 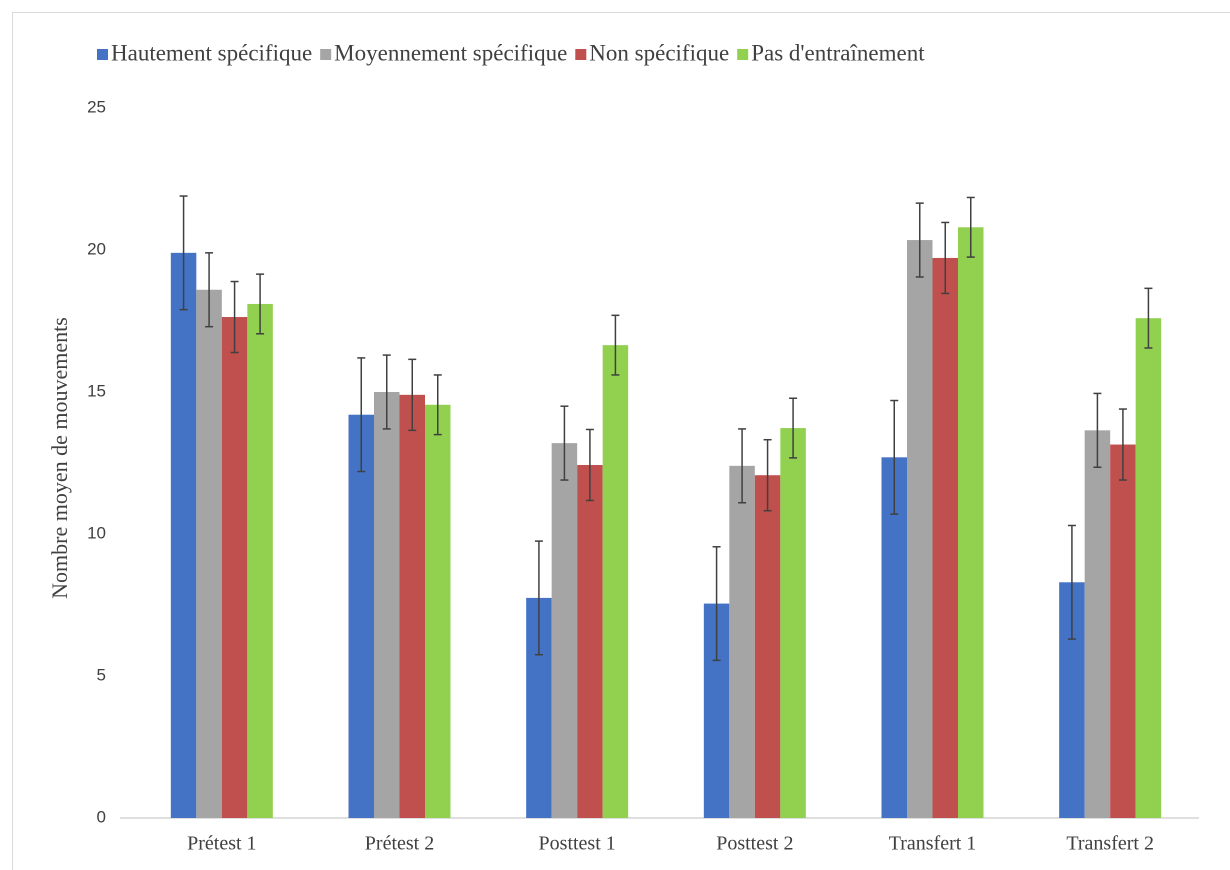 What do you see at coordinates (933, 844) in the screenshot?
I see `x-tick-label: Transfert 1` at bounding box center [933, 844].